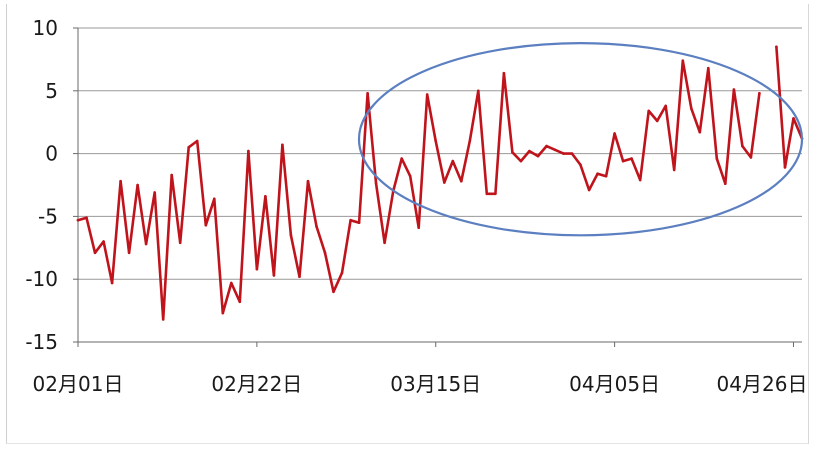  Describe the element at coordinates (51, 91) in the screenshot. I see `y-tick-label: 5` at that location.